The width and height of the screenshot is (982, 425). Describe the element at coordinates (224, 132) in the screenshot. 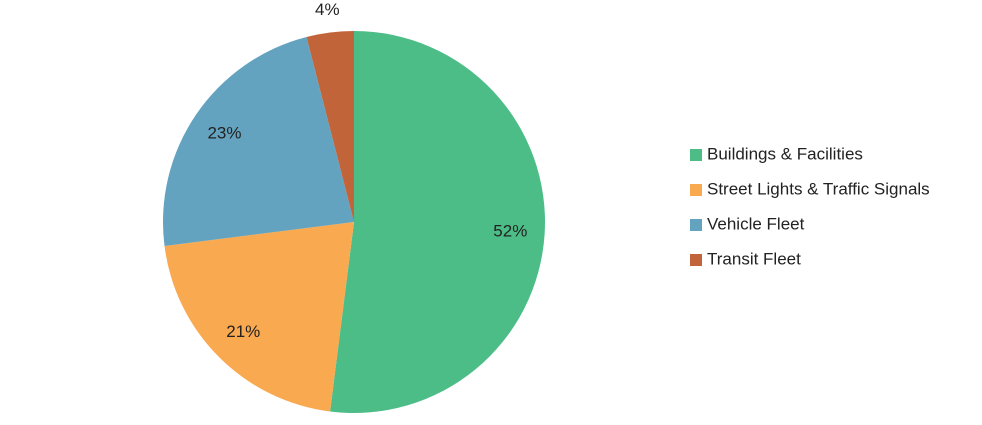

I see `data-label: 23%` at that location.